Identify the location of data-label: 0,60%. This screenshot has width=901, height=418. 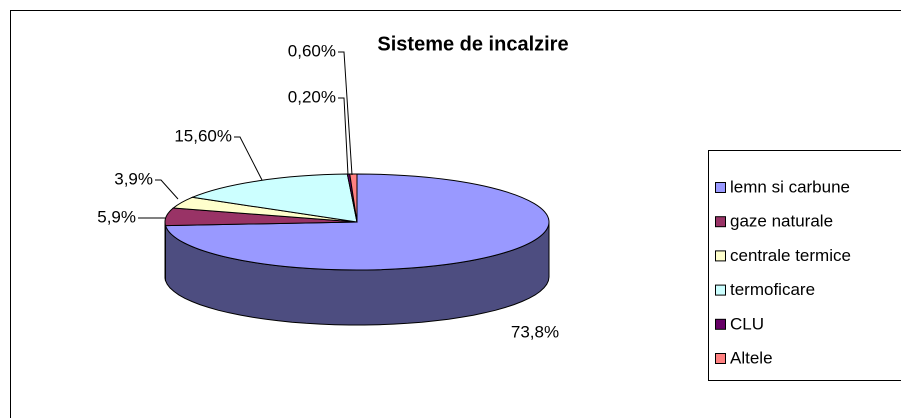
(312, 50).